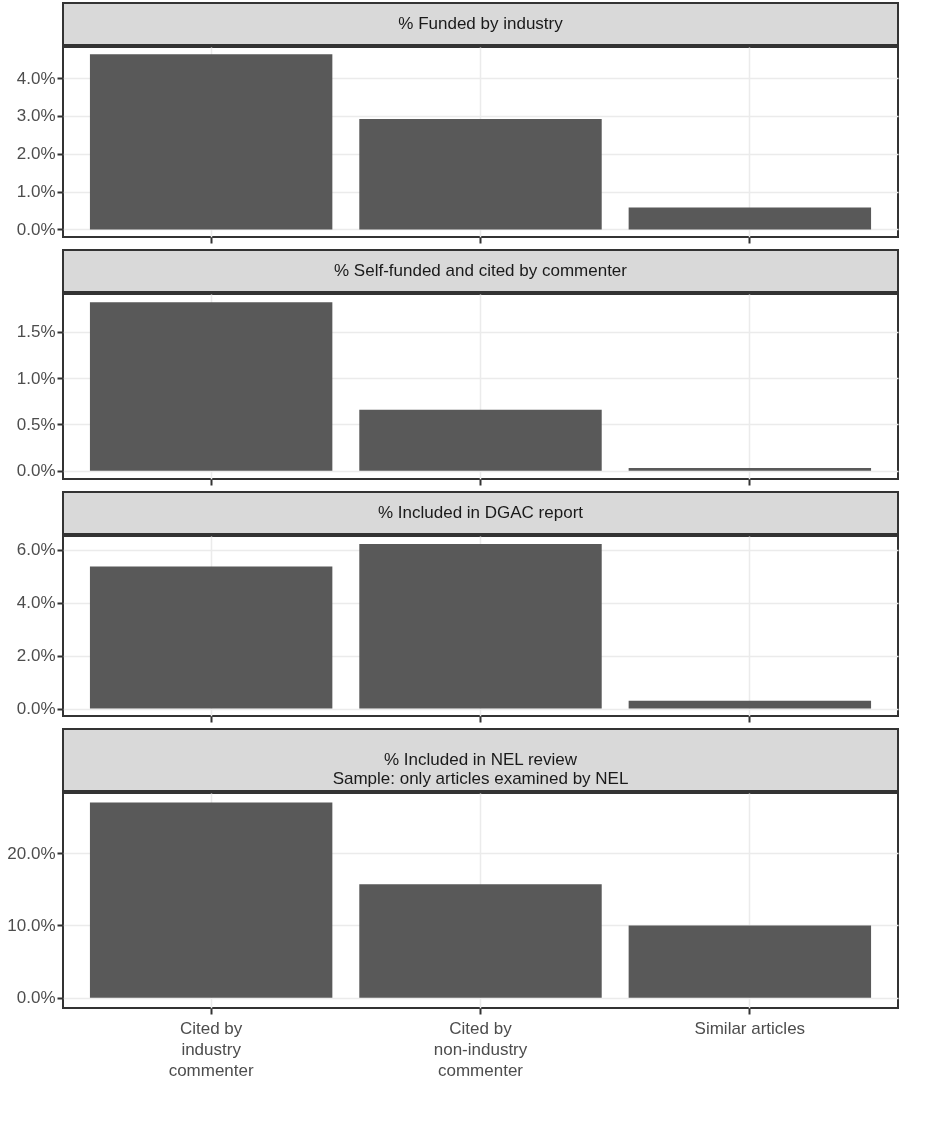 This screenshot has height=1133, width=932. I want to click on x-tick-label: Cited by industry commenter, so click(211, 1049).